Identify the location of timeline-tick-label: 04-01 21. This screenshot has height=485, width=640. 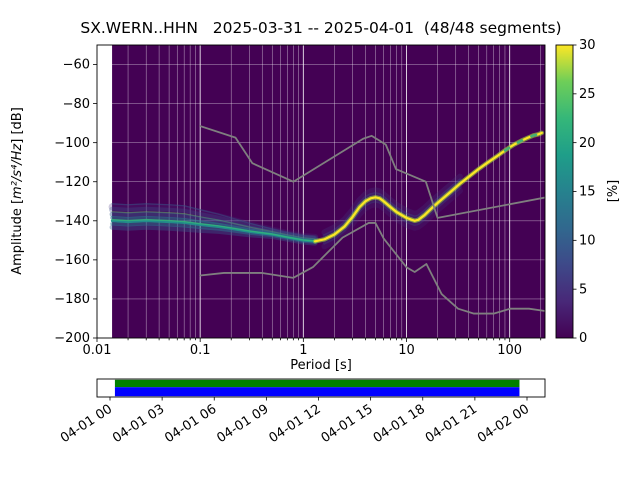
(451, 424).